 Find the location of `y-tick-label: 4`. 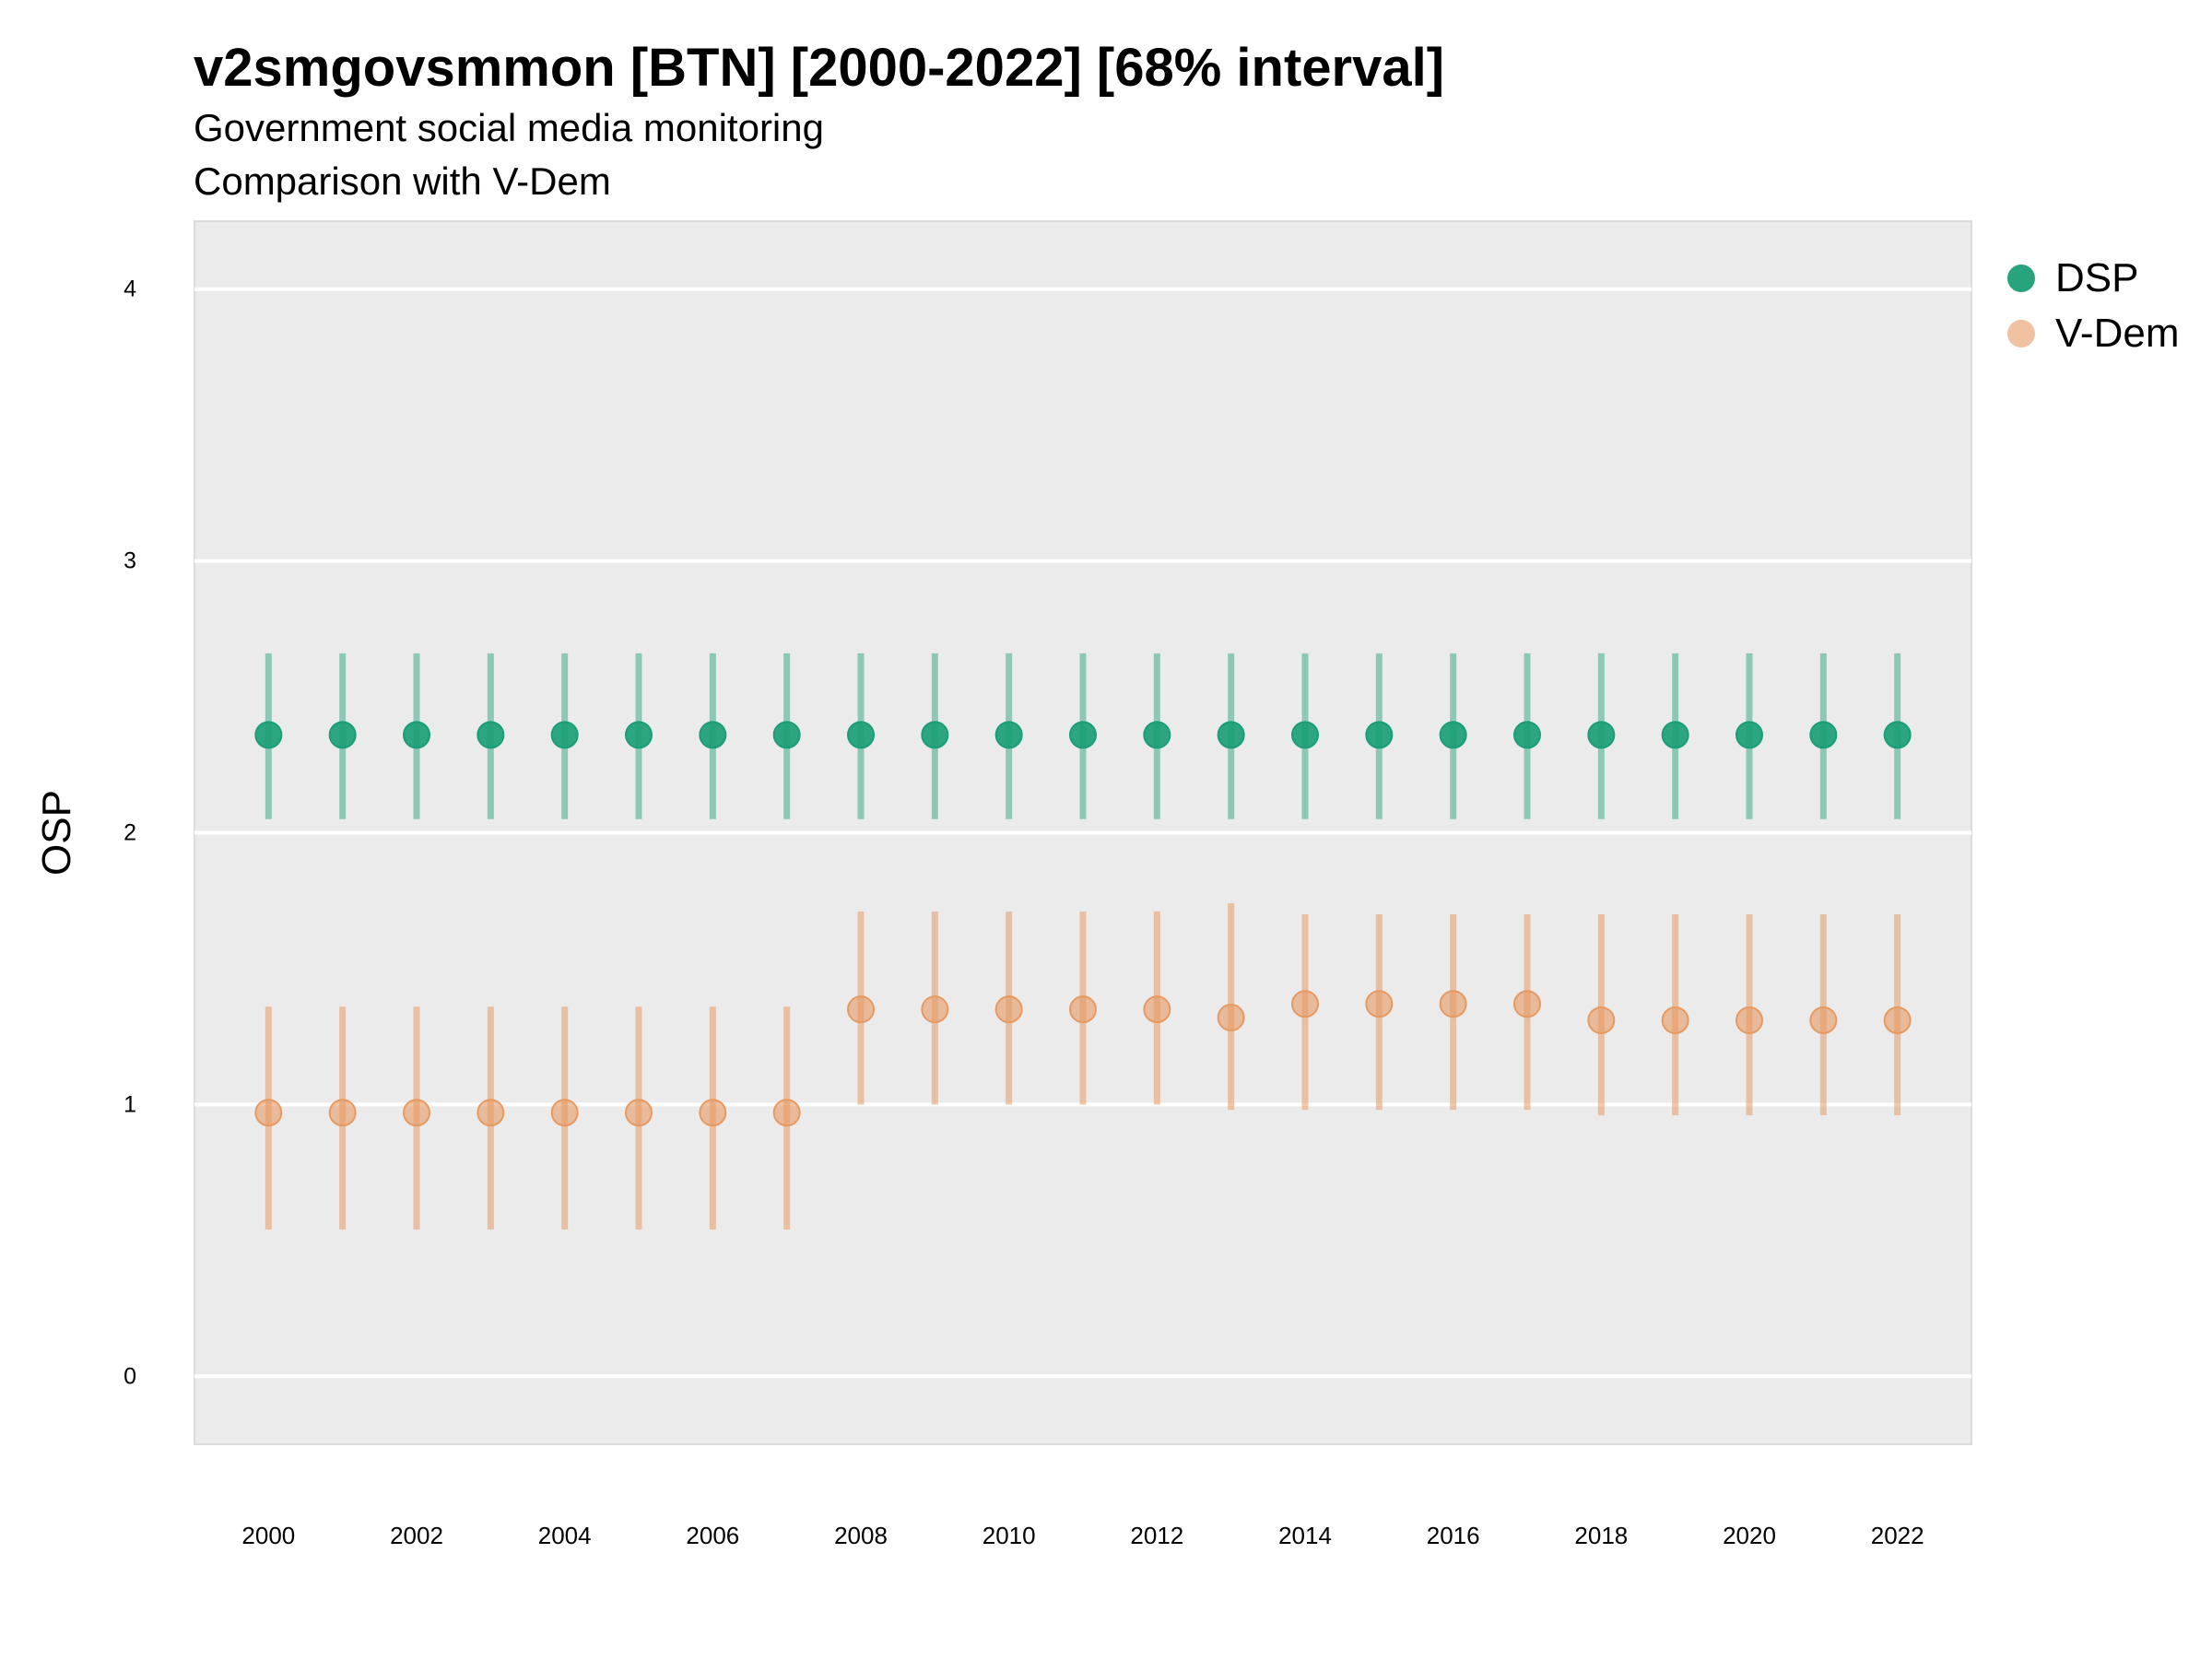

y-tick-label: 4 is located at coordinates (130, 289).